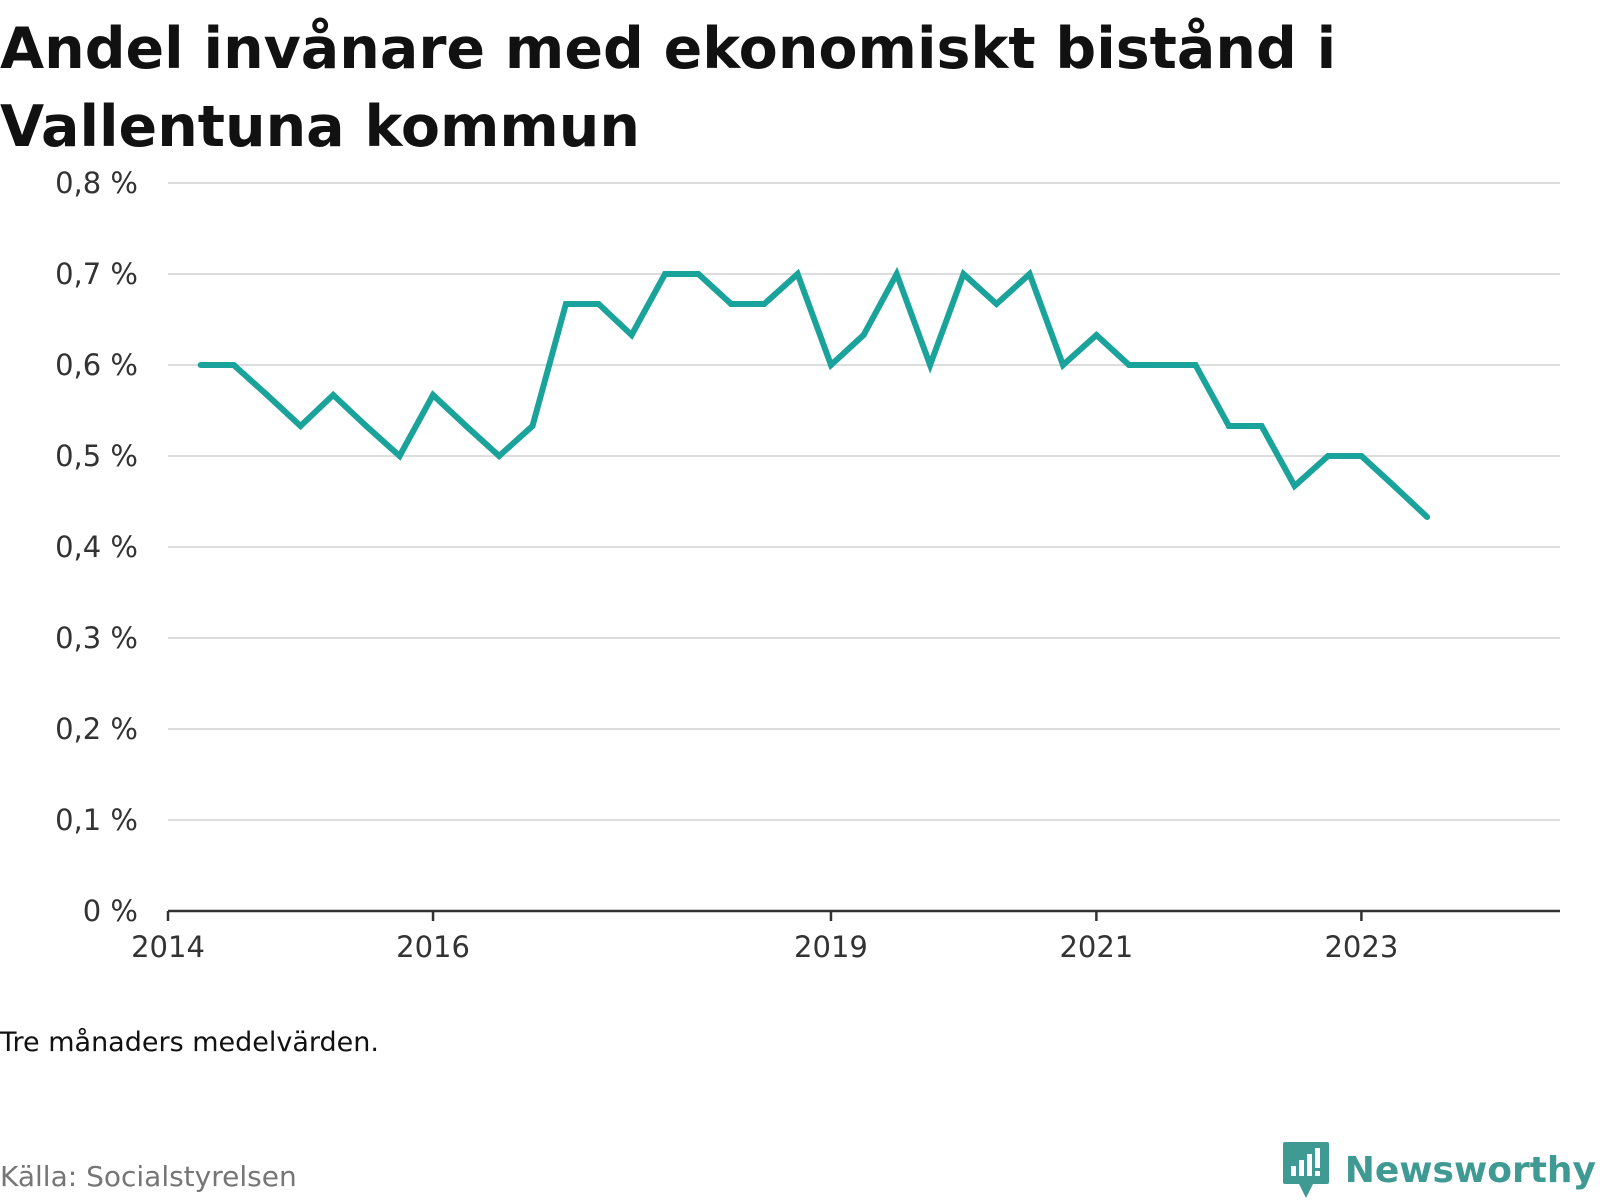 The height and width of the screenshot is (1200, 1600). I want to click on brand-name: Newsworthy, so click(1470, 1170).